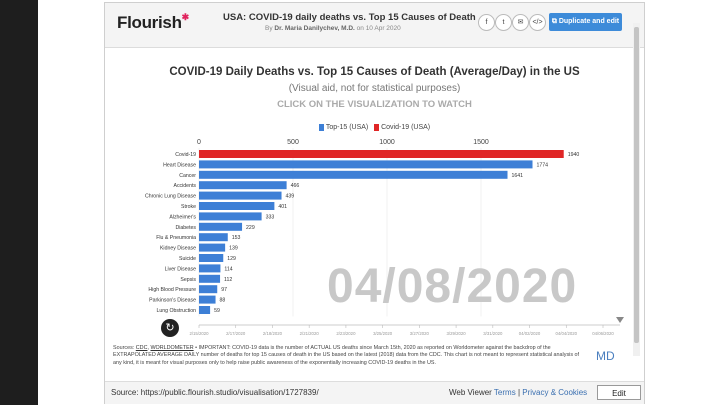  I want to click on chart-legend: Top-15 (USA) Covid-19 (USA), so click(374, 127).